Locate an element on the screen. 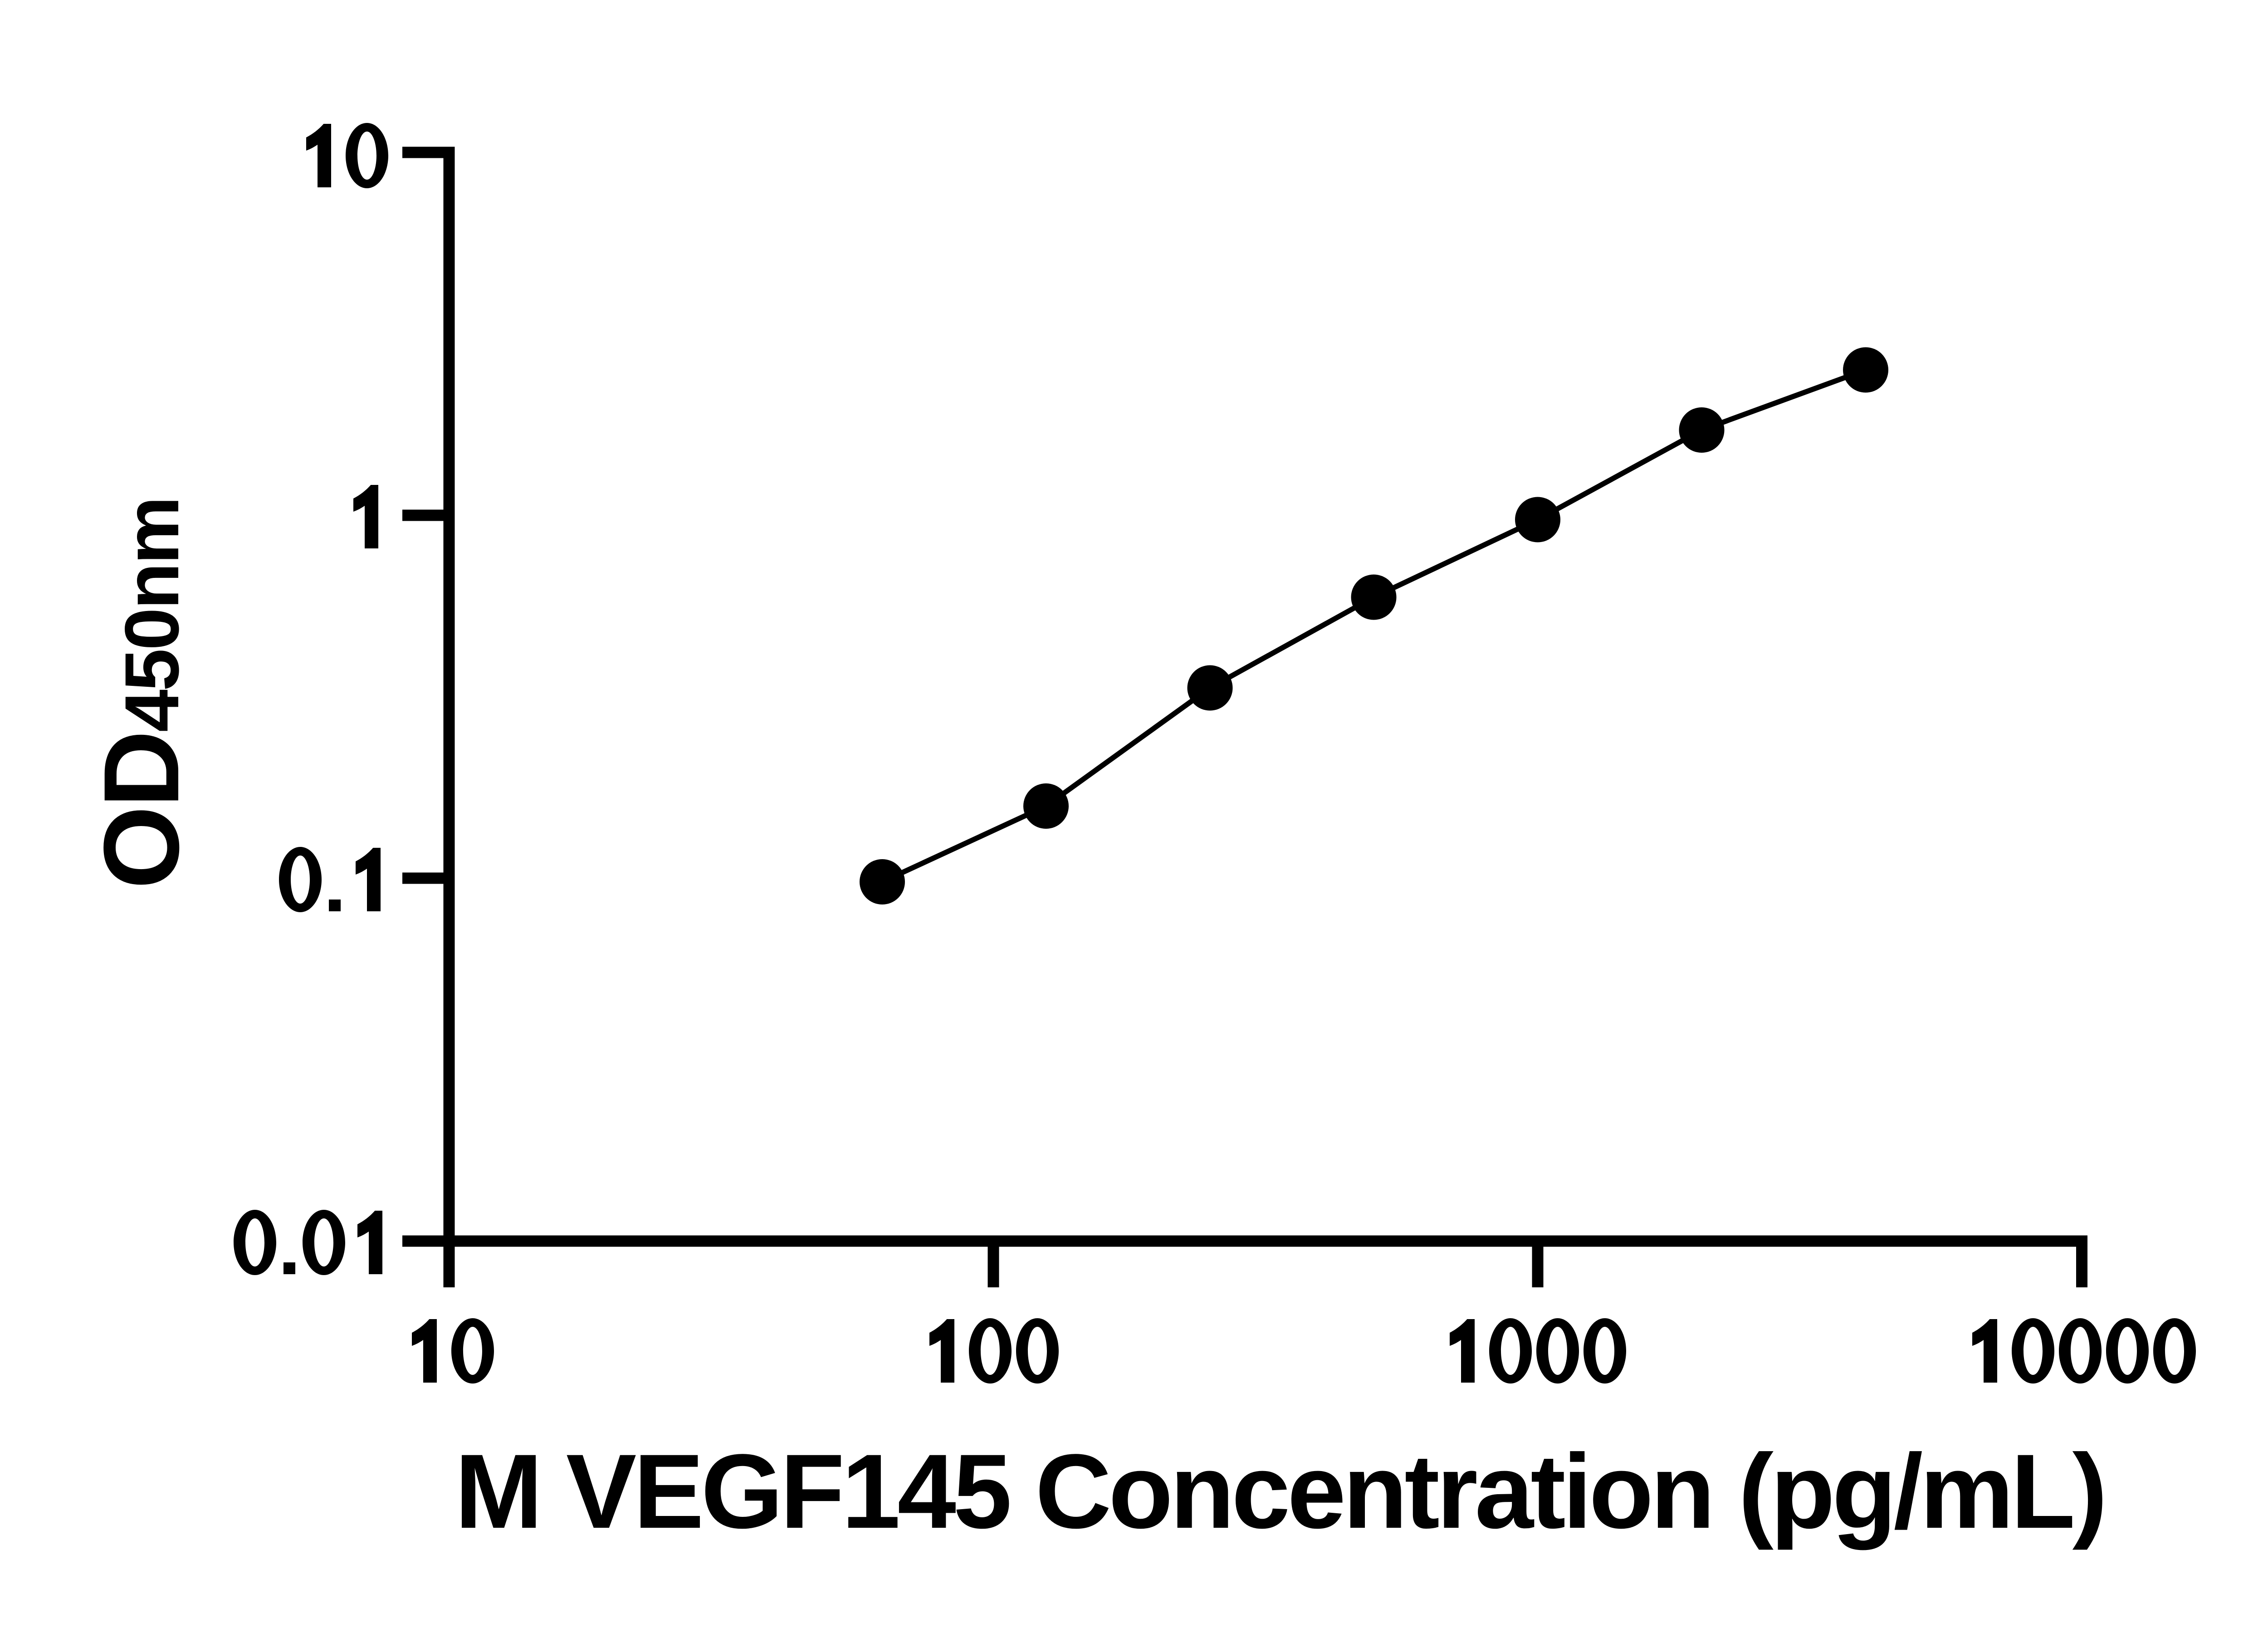 This screenshot has width=2268, height=1633. svg-text:M VEGF145 Concentration (pg/mL: M VEGF145 Concentration (pg/mL) is located at coordinates (1279, 1491).